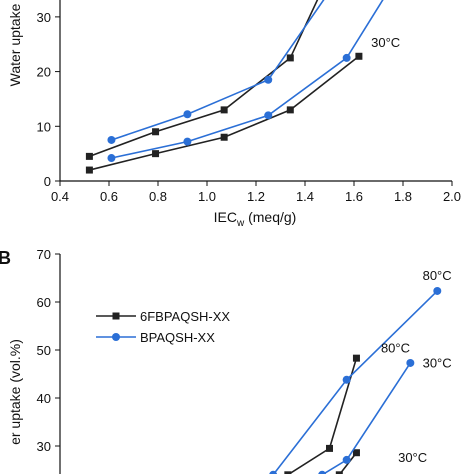 Image resolution: width=474 pixels, height=474 pixels. What do you see at coordinates (44, 126) in the screenshot?
I see `panel-a-y-tick-label: 10` at bounding box center [44, 126].